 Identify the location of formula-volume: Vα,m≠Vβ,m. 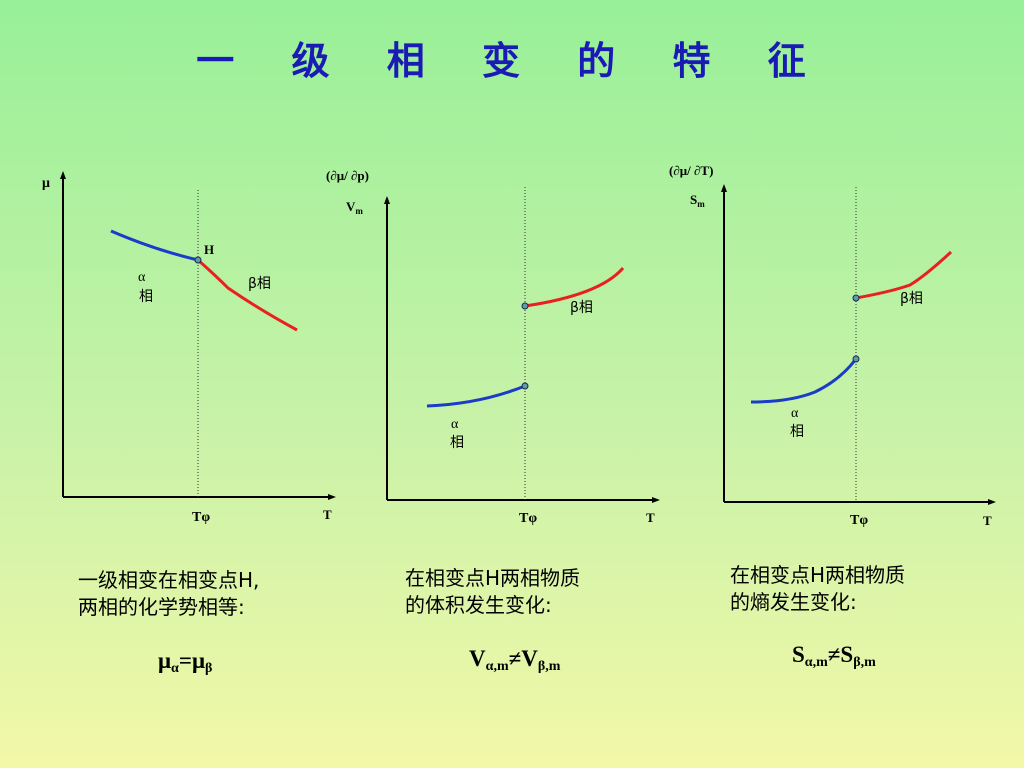
(514, 660).